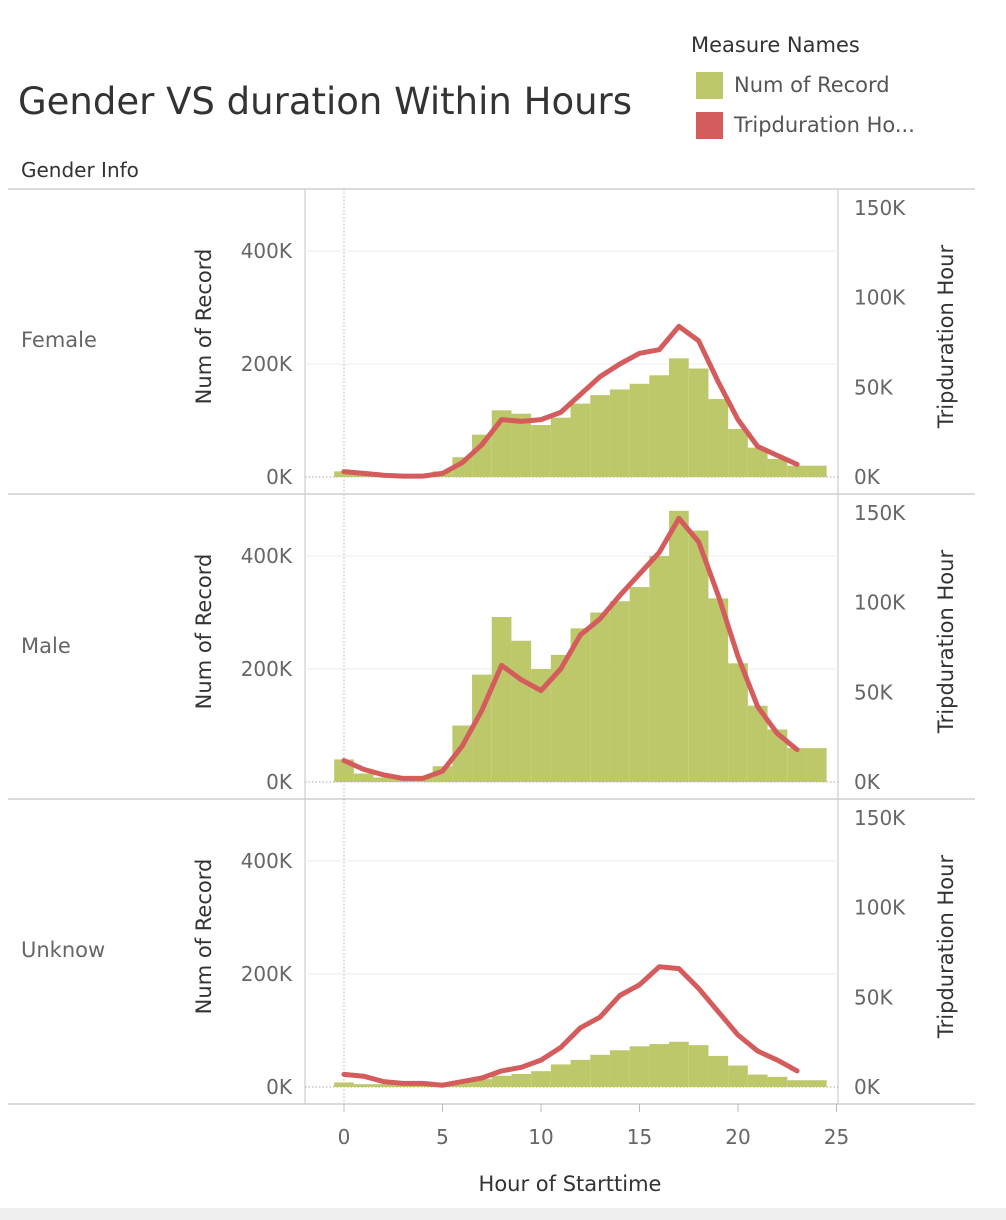  I want to click on x-axis-tick-label: 5, so click(442, 1137).